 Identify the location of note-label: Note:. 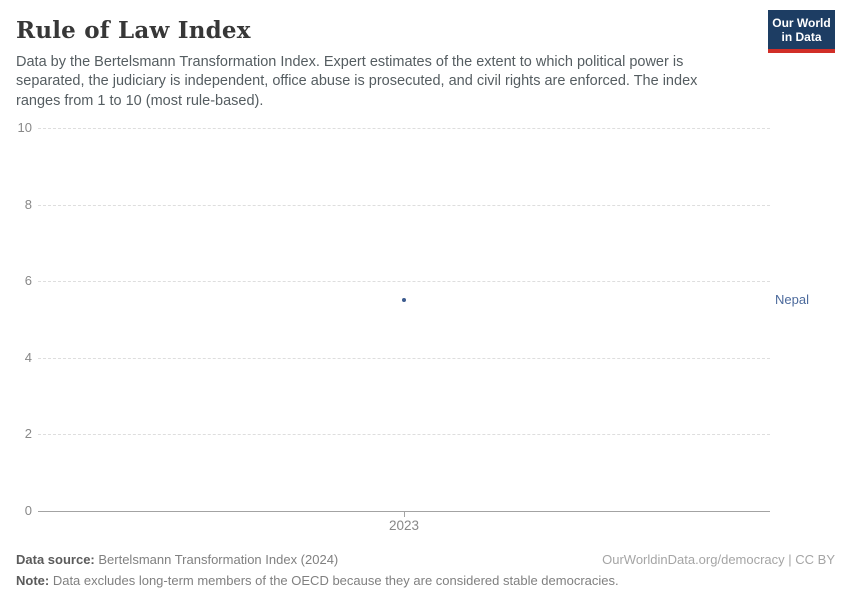
(33, 580).